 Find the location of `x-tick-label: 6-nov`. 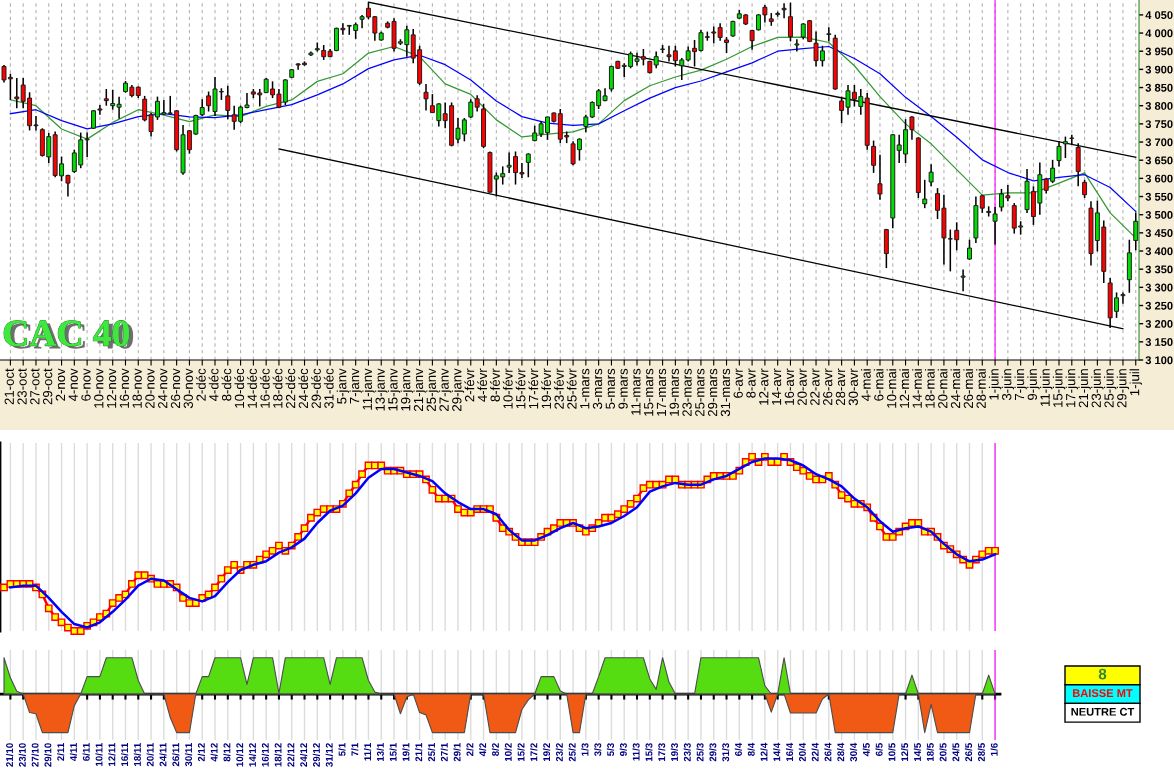

x-tick-label: 6-nov is located at coordinates (86, 384).